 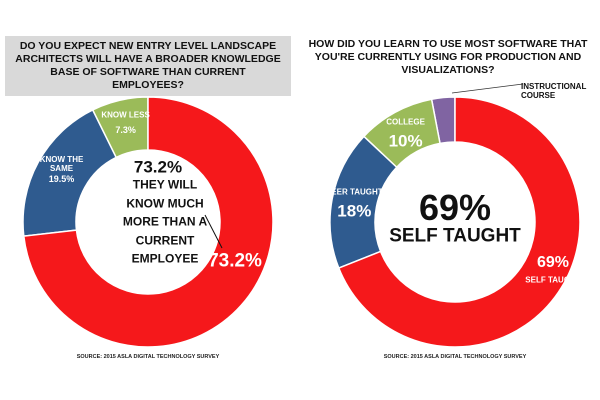 I want to click on center-value: 69%, so click(x=455, y=208).